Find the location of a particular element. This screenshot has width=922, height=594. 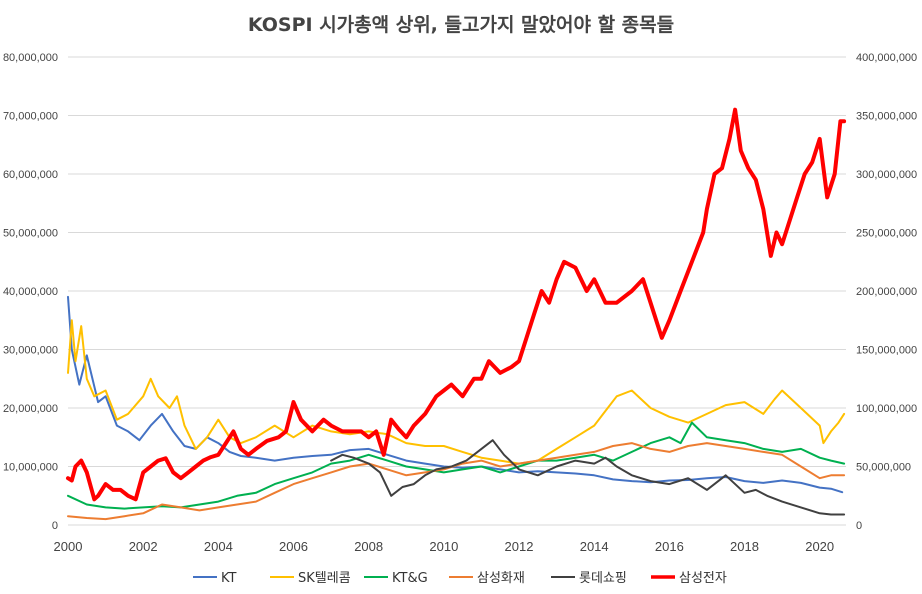

left-axis-tick-label: 0 is located at coordinates (55, 526).